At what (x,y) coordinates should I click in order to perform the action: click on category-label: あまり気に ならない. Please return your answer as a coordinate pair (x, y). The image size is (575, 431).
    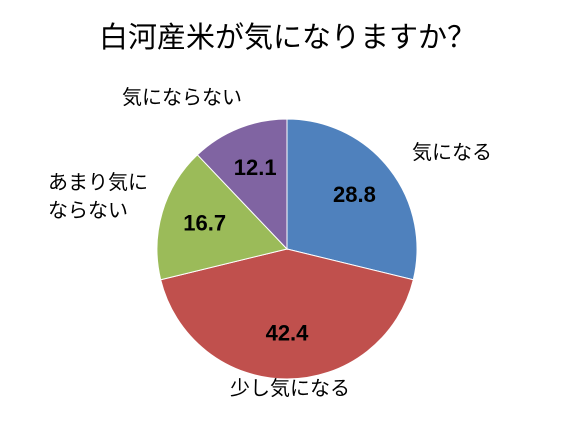
    Looking at the image, I should click on (98, 196).